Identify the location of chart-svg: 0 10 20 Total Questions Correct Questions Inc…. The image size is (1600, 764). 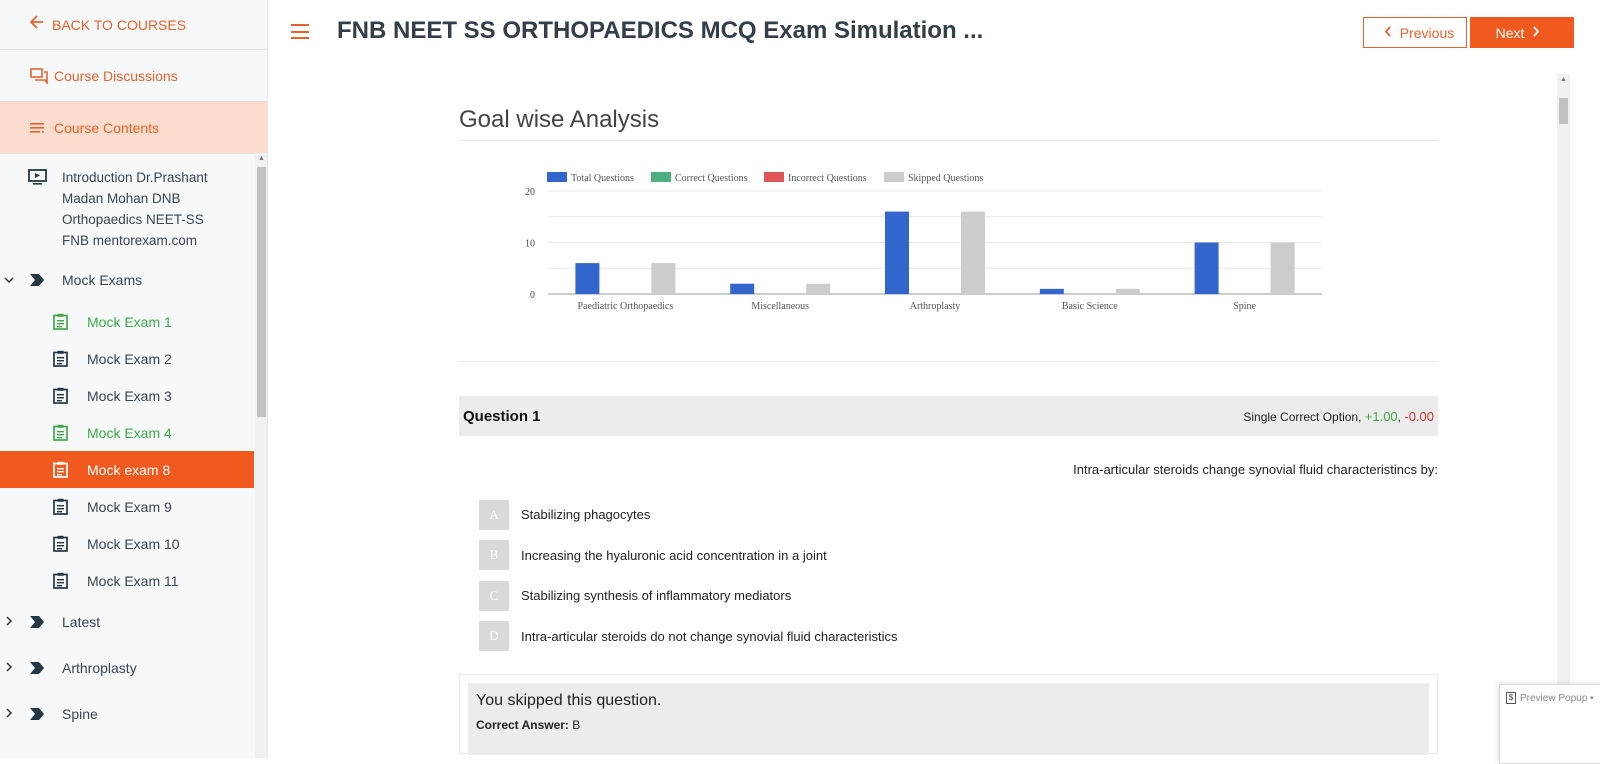
(923, 242).